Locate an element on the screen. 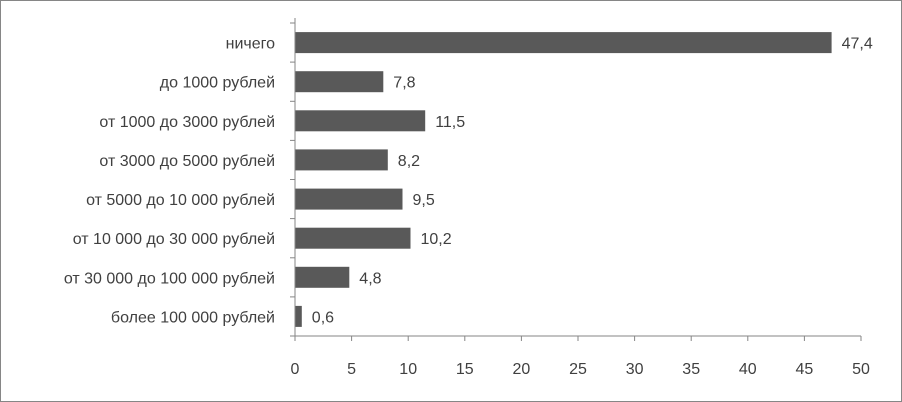 The image size is (902, 402). value-label: 10,2 is located at coordinates (436, 239).